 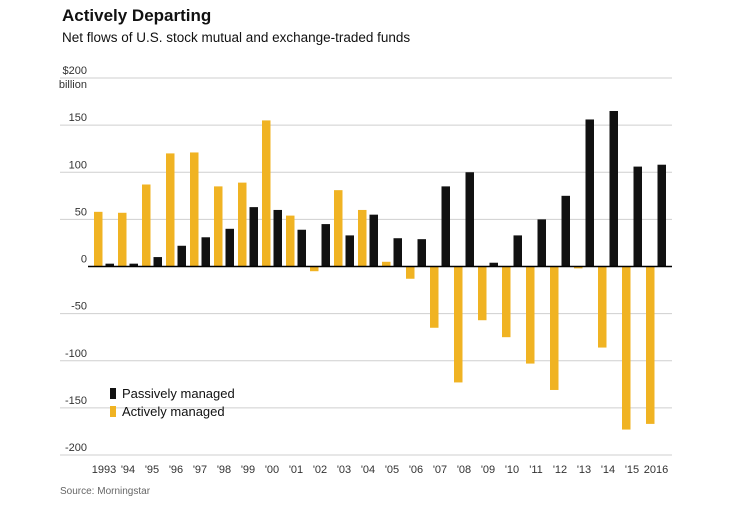 What do you see at coordinates (272, 470) in the screenshot?
I see `x-tick-label: '00` at bounding box center [272, 470].